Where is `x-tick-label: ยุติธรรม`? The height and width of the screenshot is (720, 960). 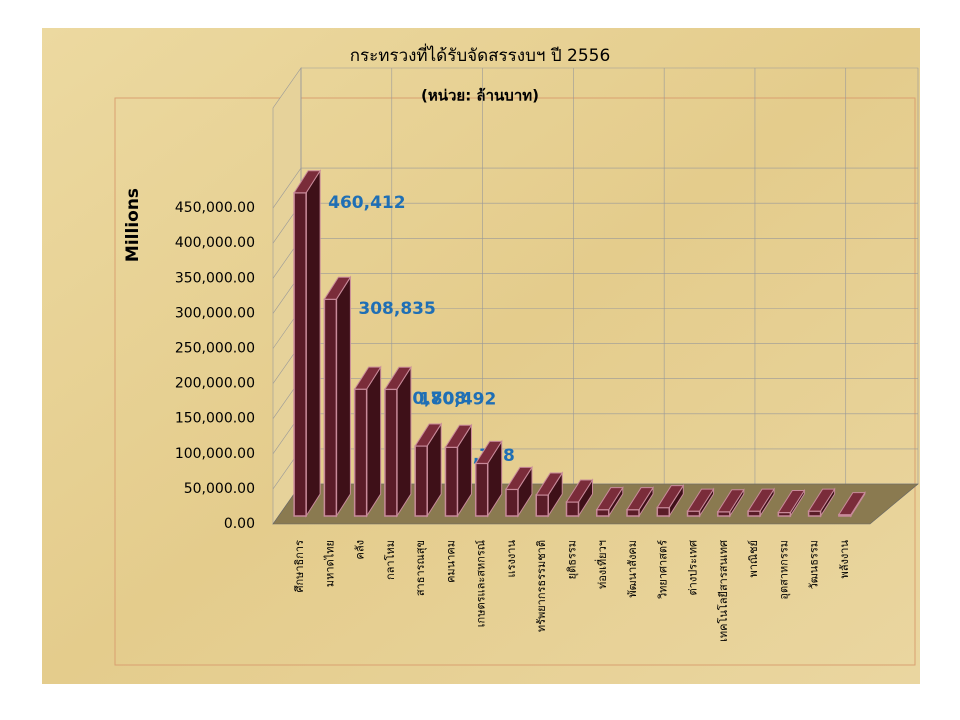
x-tick-label: ยุติธรรม is located at coordinates (572, 559).